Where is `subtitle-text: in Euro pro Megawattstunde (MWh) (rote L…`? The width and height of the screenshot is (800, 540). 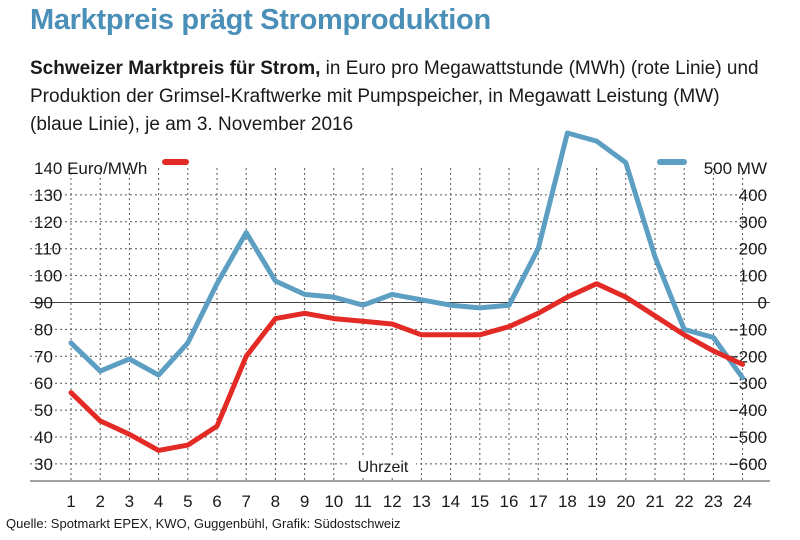 subtitle-text: in Euro pro Megawattstunde (MWh) (rote L… is located at coordinates (394, 96).